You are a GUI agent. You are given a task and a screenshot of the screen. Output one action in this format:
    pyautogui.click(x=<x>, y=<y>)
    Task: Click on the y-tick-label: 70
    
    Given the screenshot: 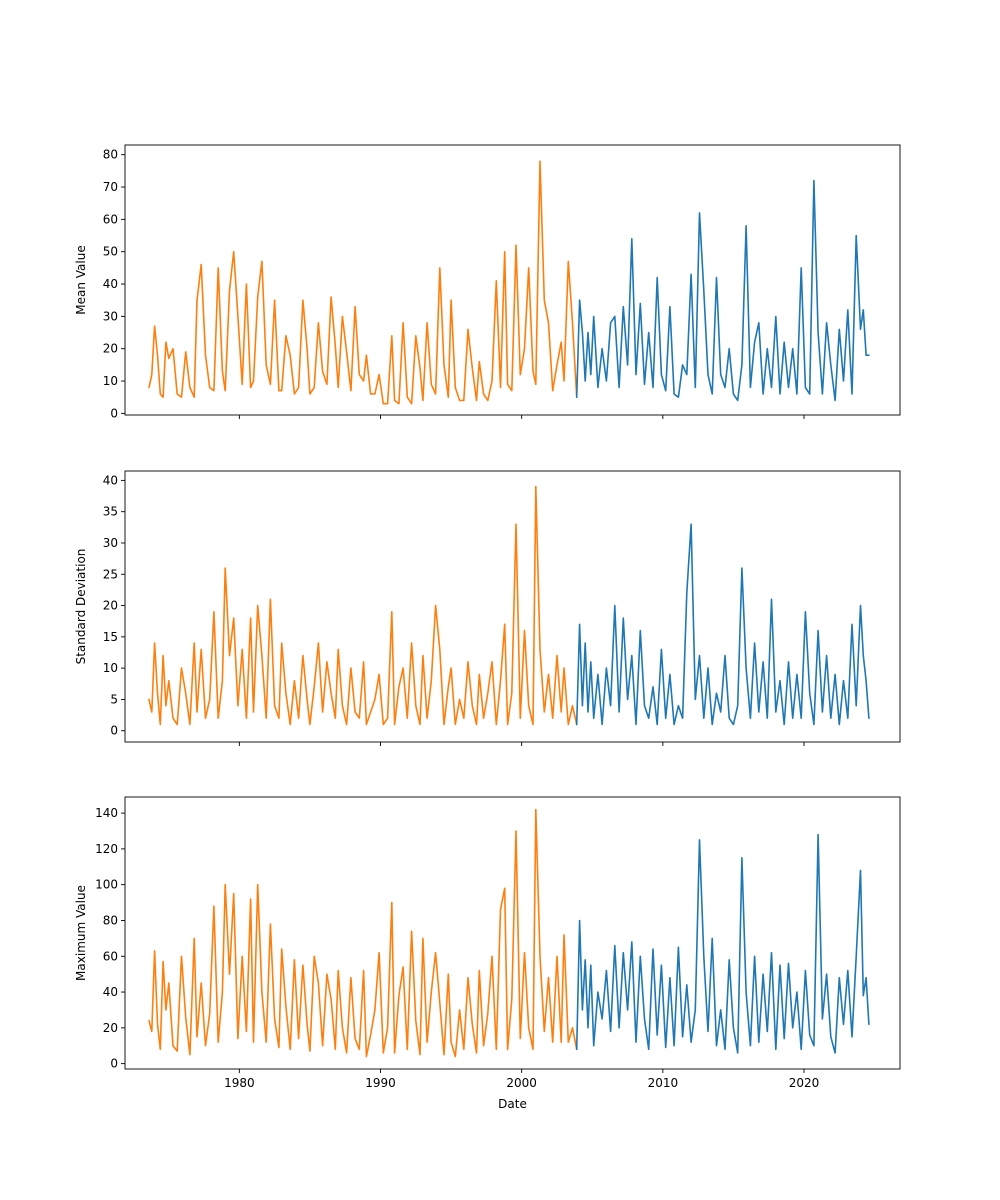 What is the action you would take?
    pyautogui.click(x=110, y=187)
    